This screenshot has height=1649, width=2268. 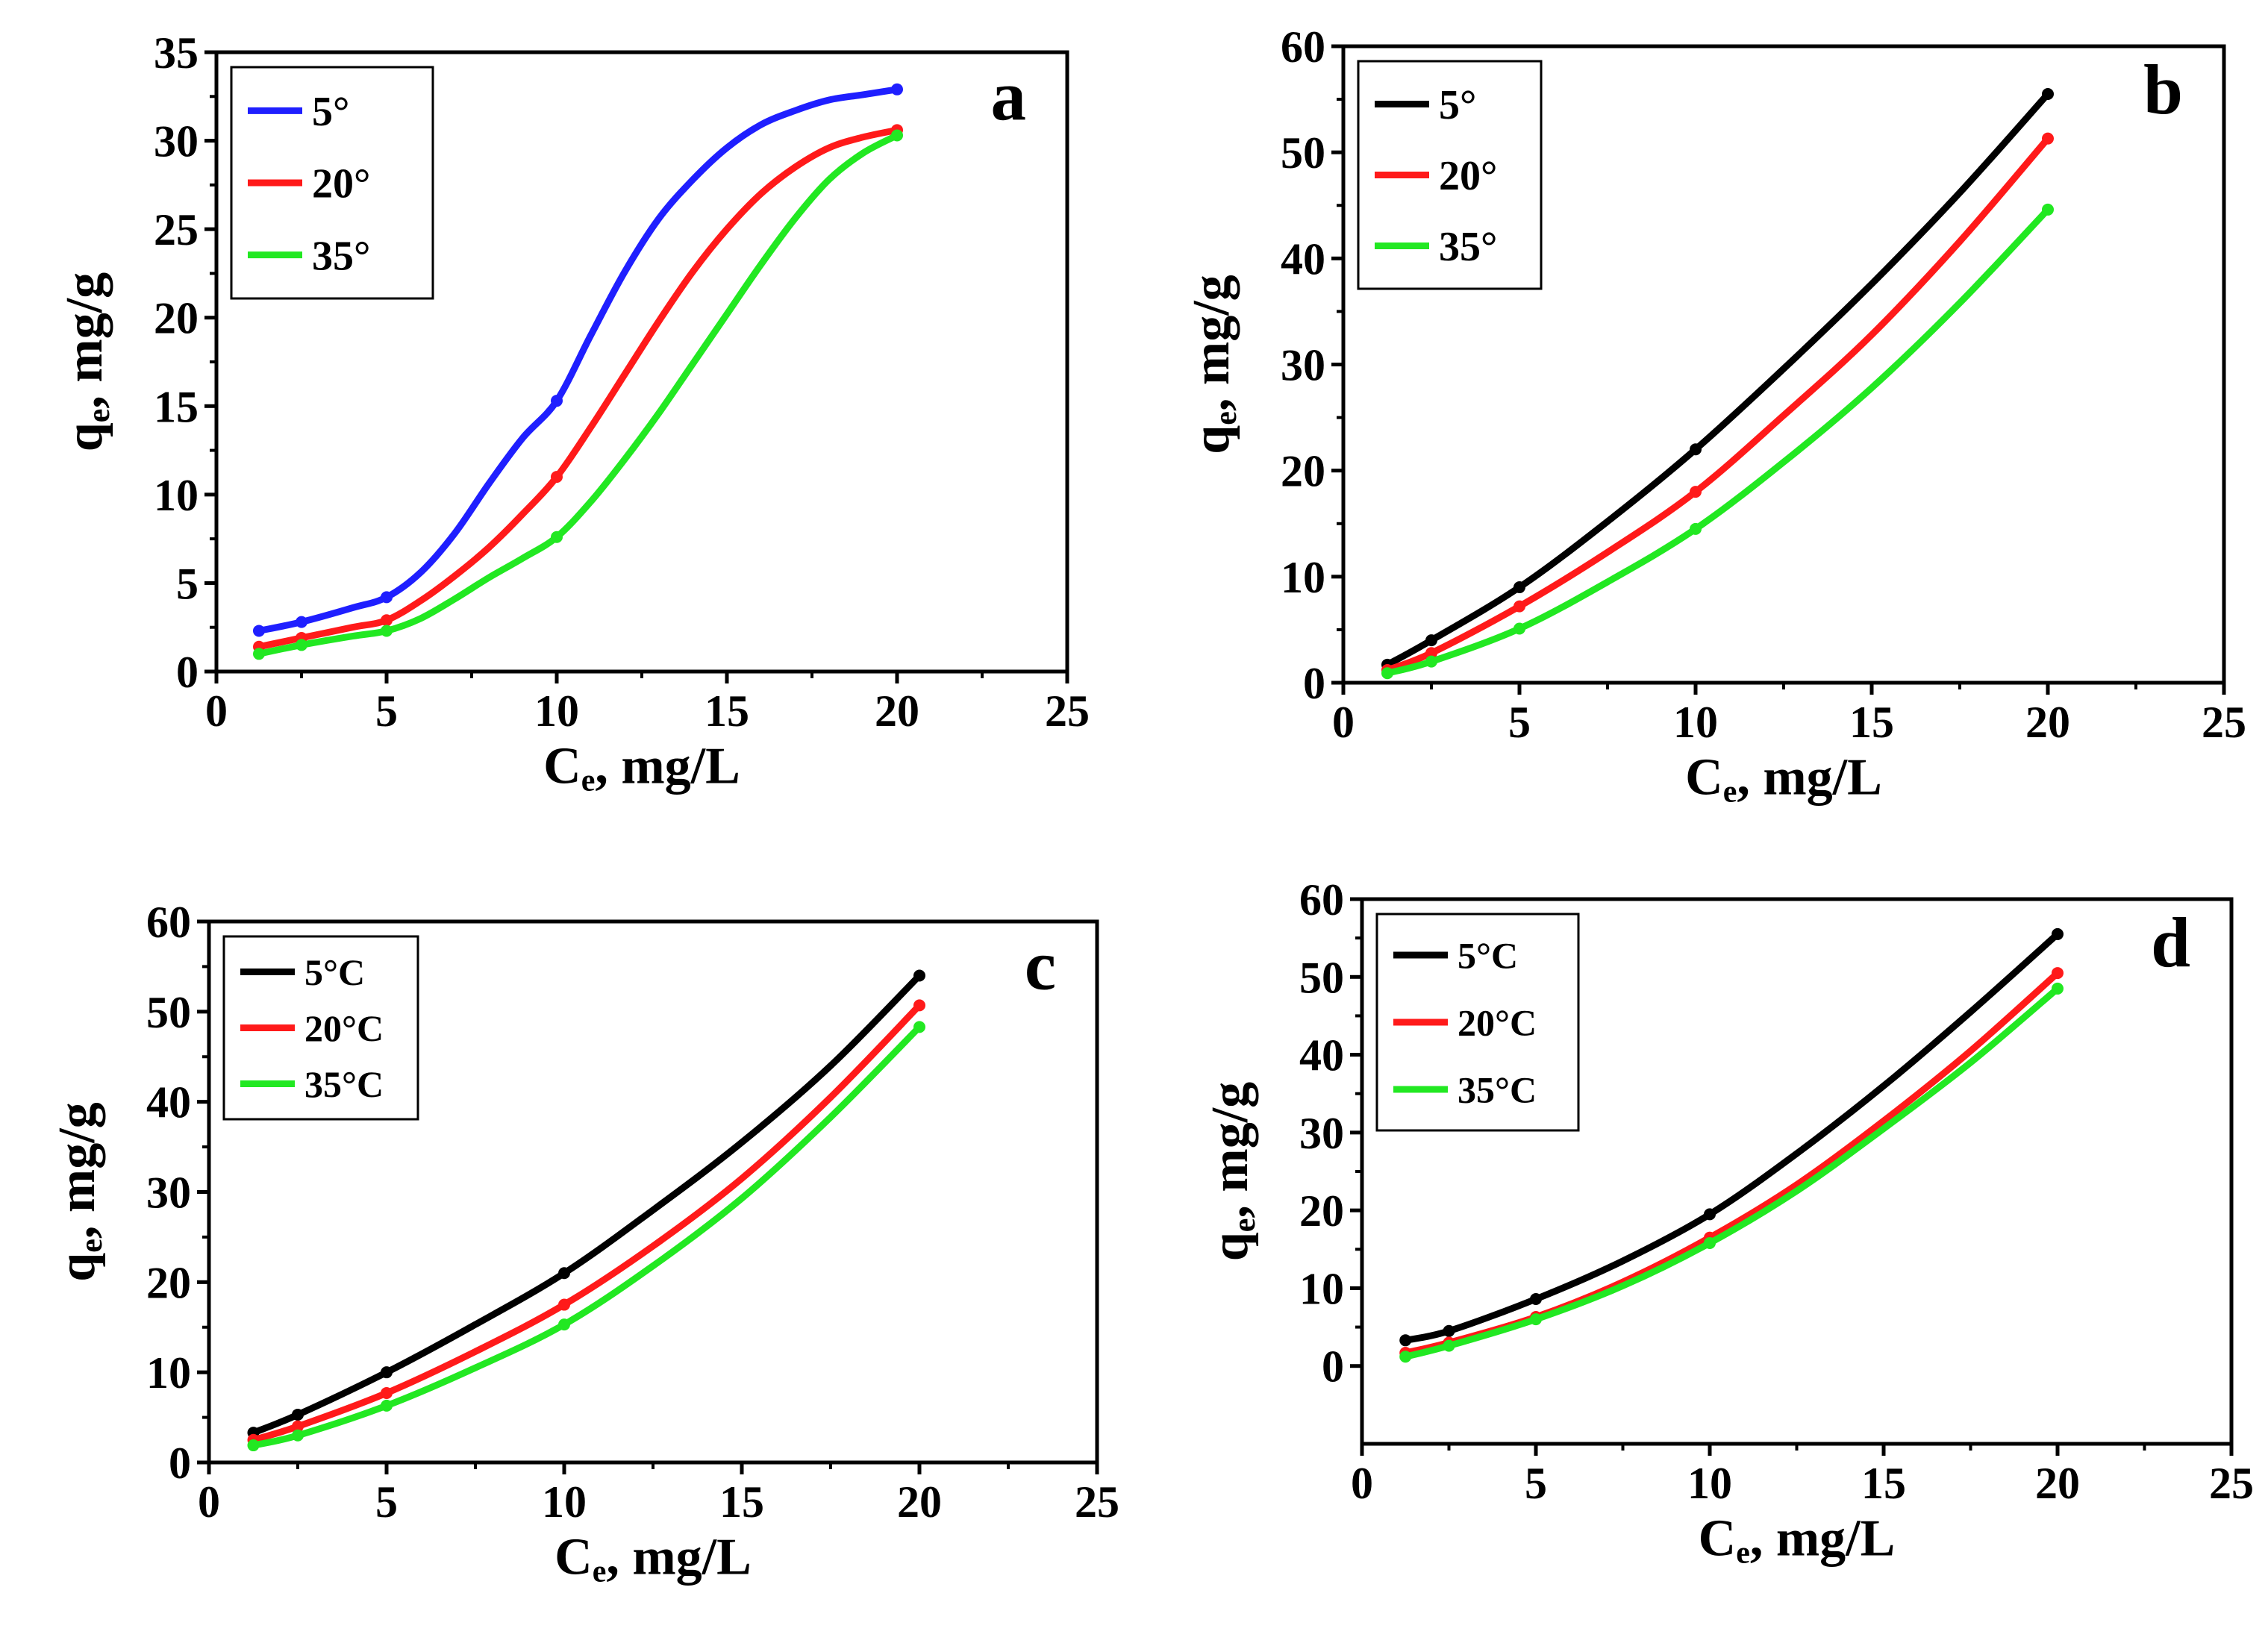 I want to click on y-tick-label: 25, so click(x=176, y=229).